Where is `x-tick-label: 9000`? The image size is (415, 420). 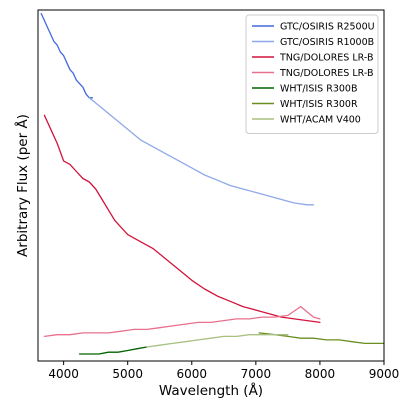 x-tick-label: 9000 is located at coordinates (384, 374).